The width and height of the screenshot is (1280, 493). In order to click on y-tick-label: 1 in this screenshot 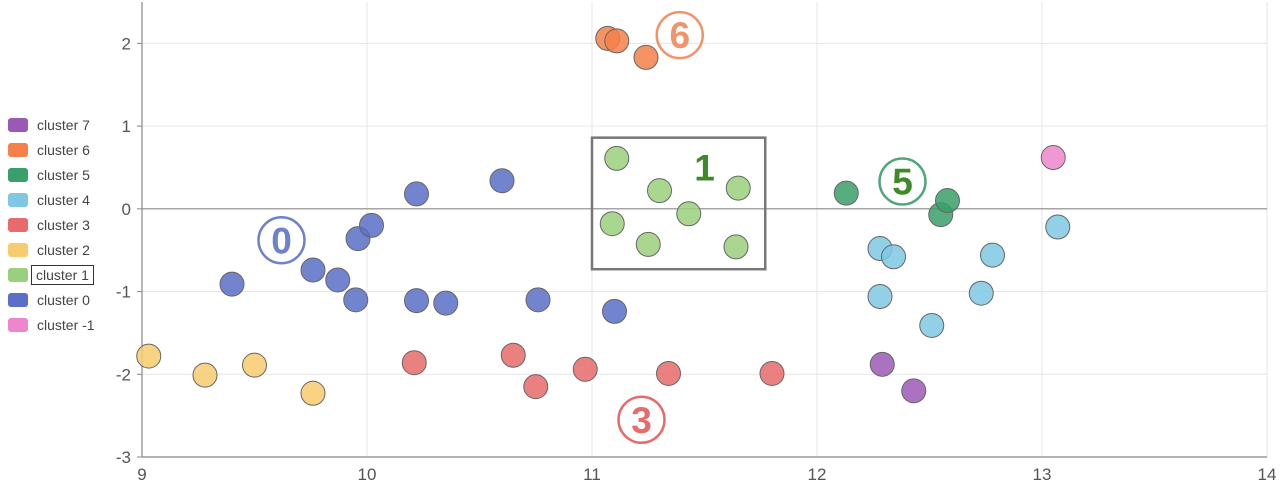, I will do `click(126, 126)`.